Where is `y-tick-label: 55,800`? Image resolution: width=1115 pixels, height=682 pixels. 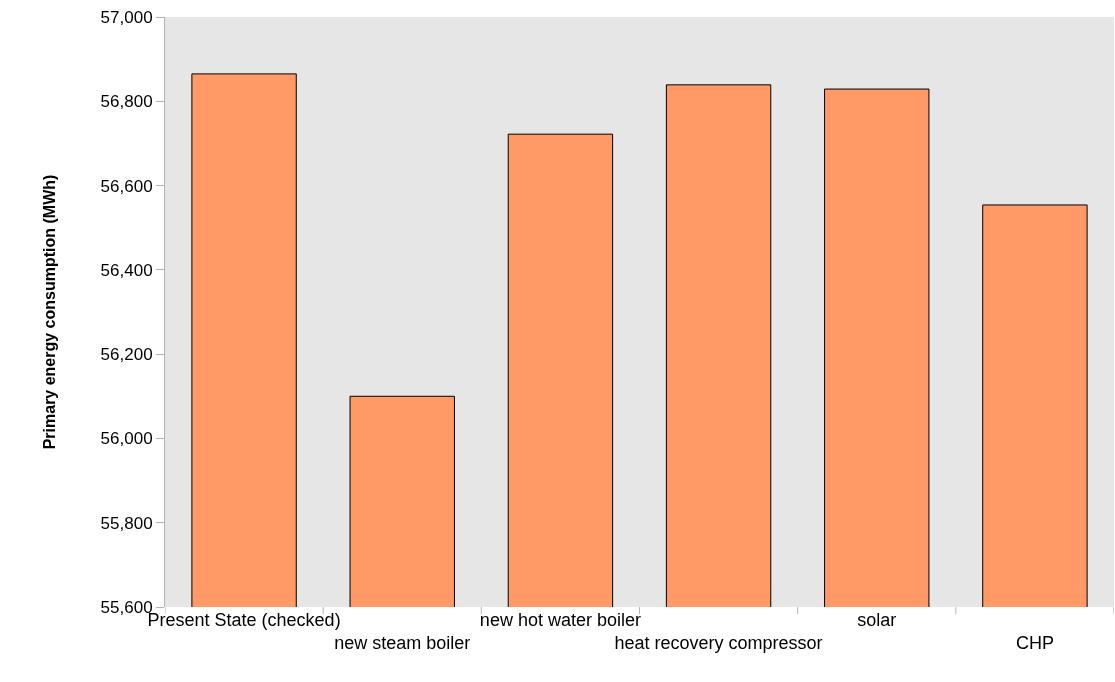 y-tick-label: 55,800 is located at coordinates (126, 523).